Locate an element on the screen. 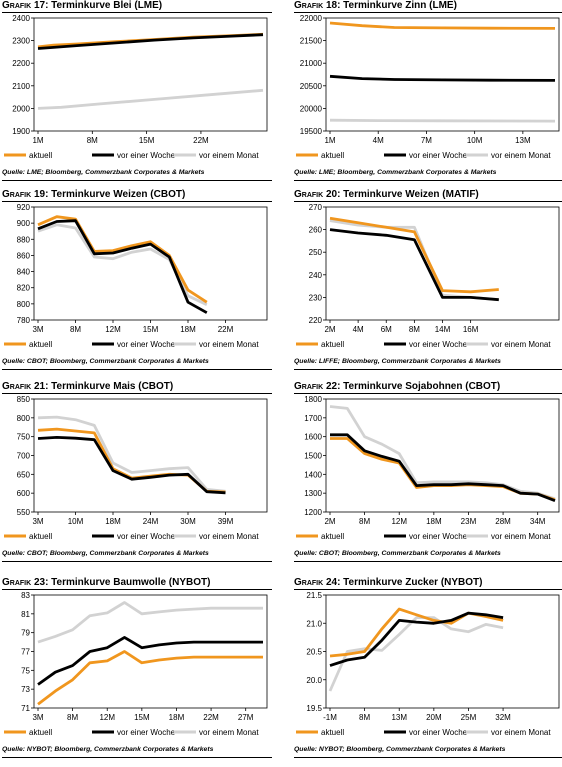 The image size is (562, 767). y-tick-label: 240 is located at coordinates (316, 275).